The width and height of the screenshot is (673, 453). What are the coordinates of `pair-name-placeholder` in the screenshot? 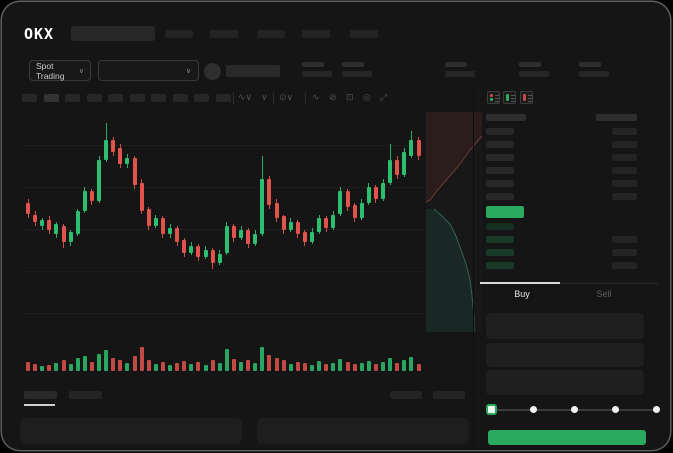 It's located at (253, 71).